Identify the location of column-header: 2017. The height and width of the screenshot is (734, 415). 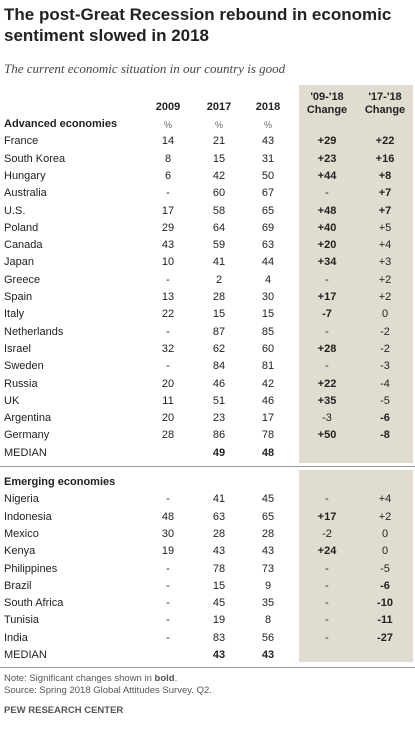
(219, 107).